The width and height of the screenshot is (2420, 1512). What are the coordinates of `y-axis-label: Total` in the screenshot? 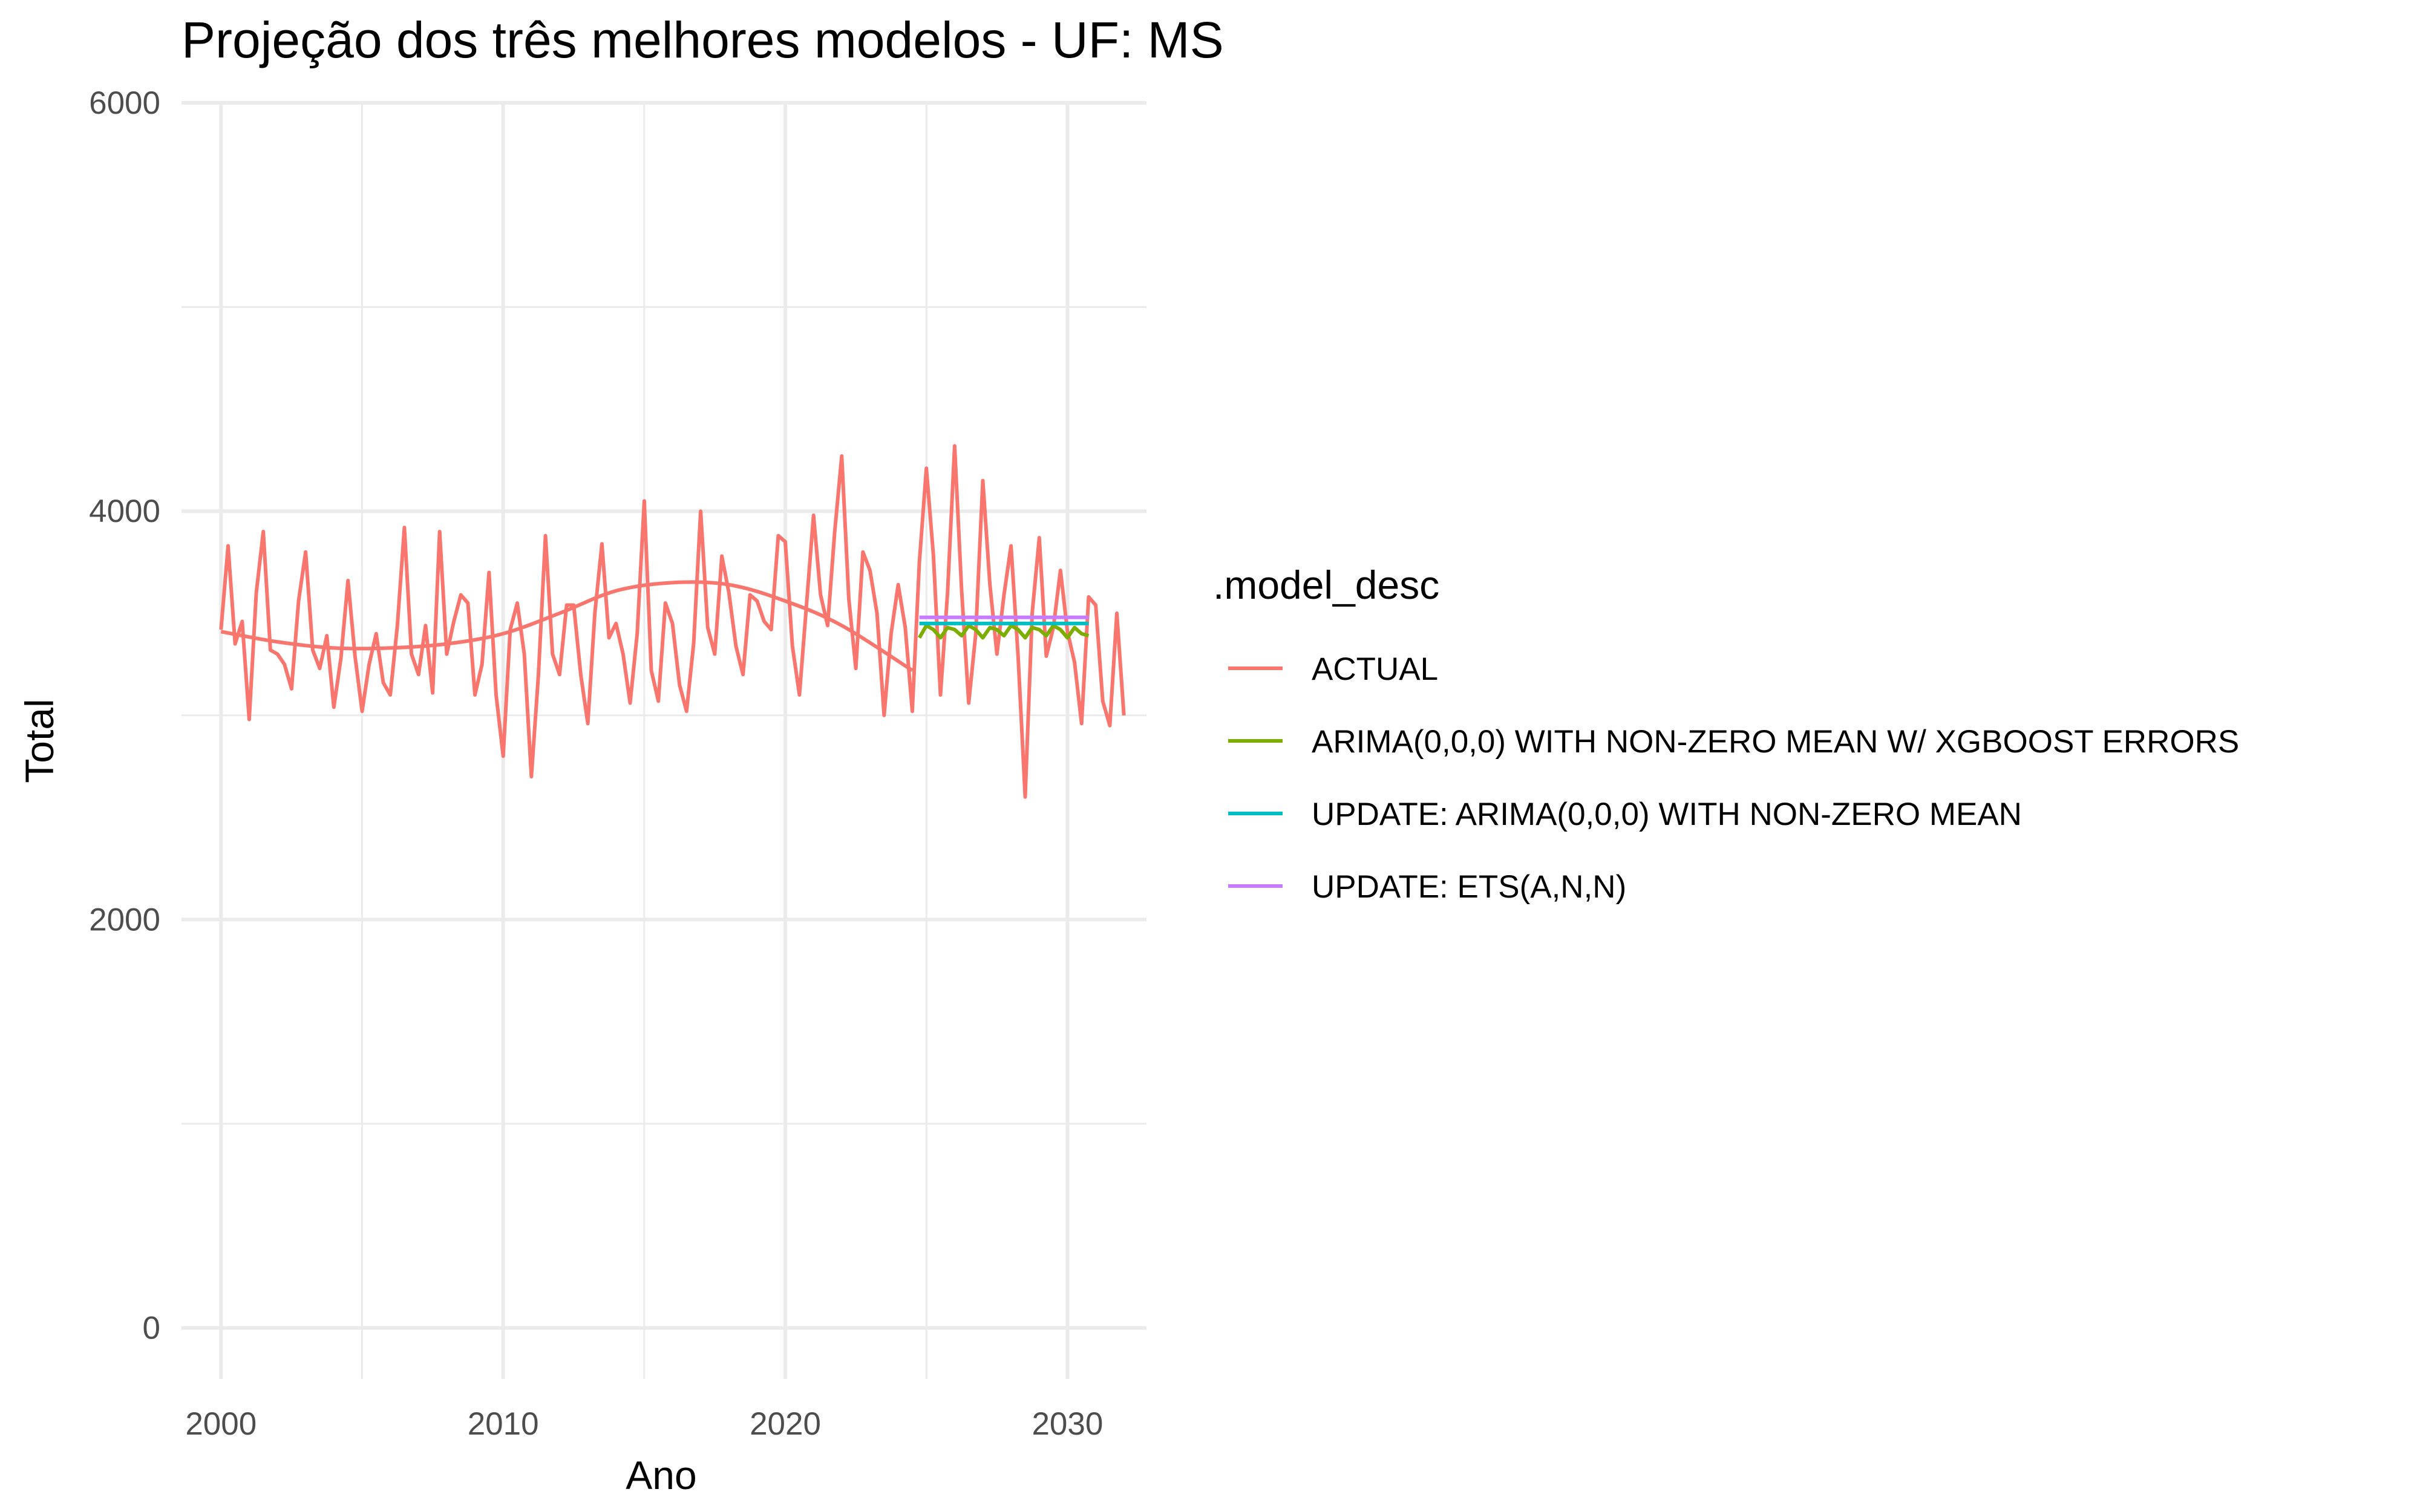 It's located at (39, 741).